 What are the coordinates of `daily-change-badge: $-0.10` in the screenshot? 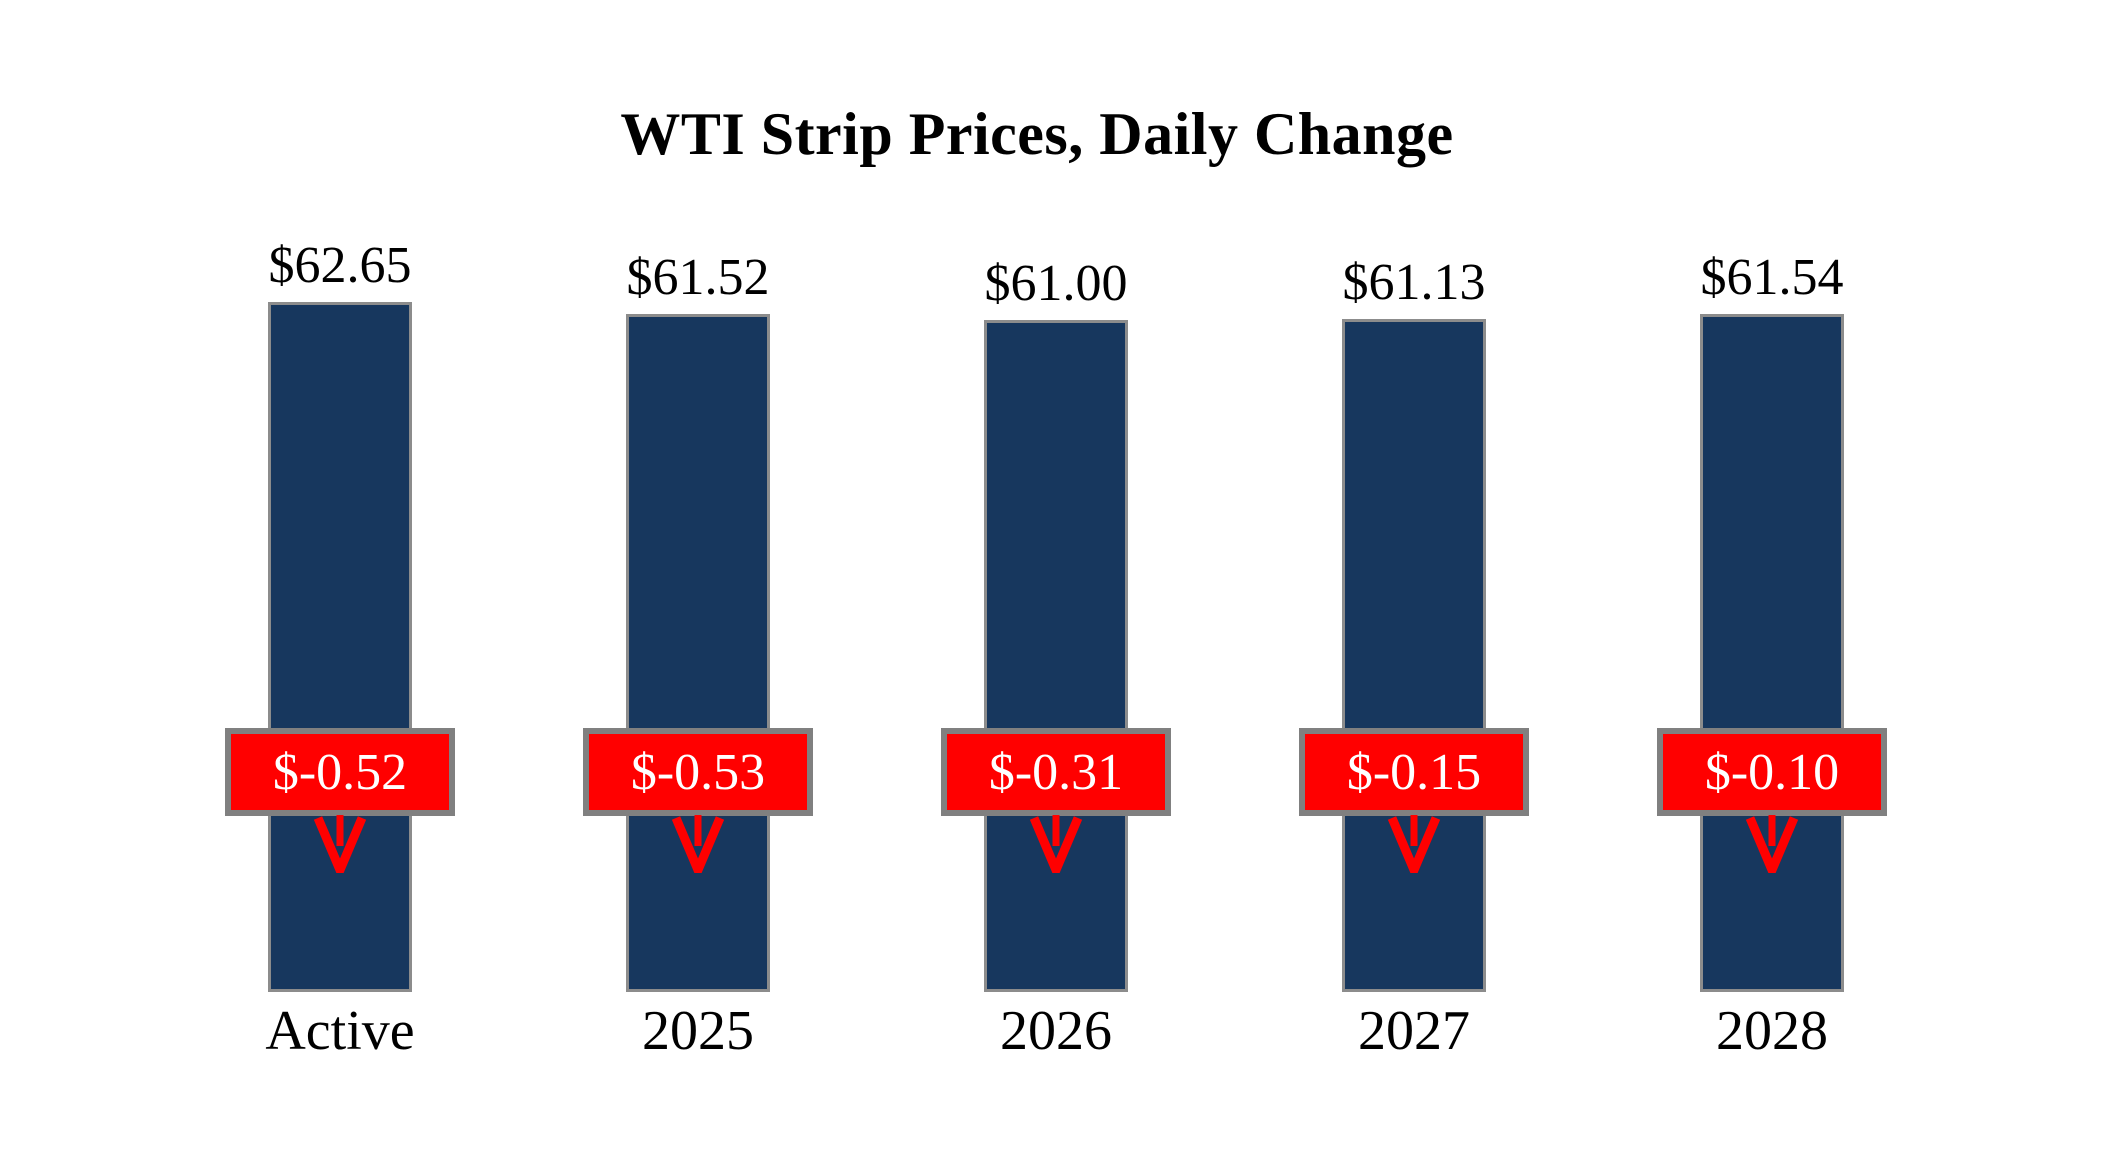 It's located at (1772, 772).